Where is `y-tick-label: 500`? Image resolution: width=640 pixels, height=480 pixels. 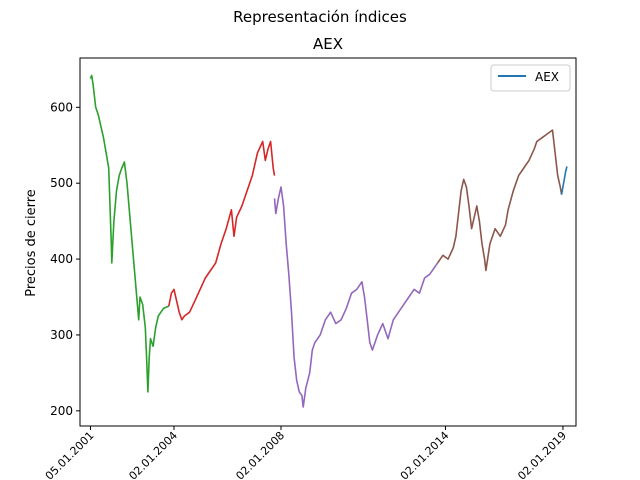
y-tick-label: 500 is located at coordinates (61, 183).